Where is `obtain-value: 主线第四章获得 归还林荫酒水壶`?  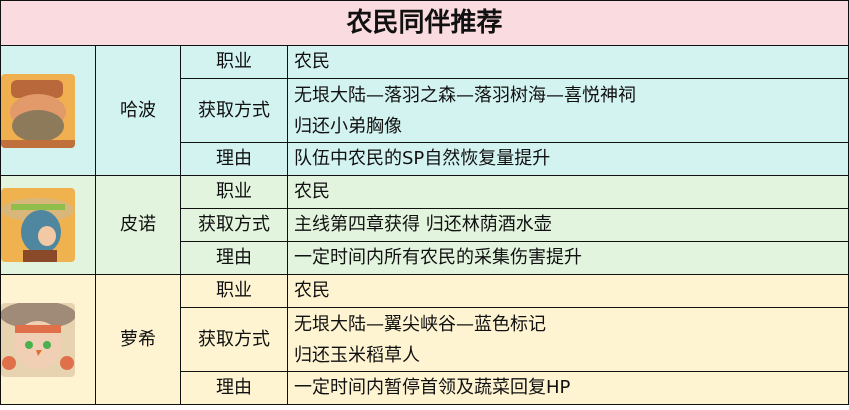 obtain-value: 主线第四章获得 归还林荫酒水壶 is located at coordinates (568, 225).